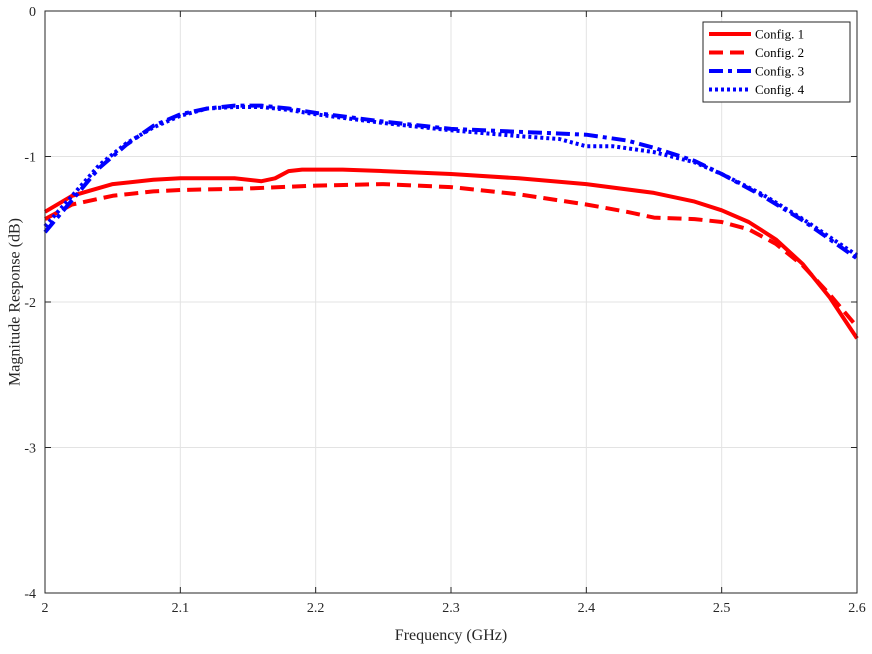  I want to click on legend-label-4: Config. 4, so click(780, 89).